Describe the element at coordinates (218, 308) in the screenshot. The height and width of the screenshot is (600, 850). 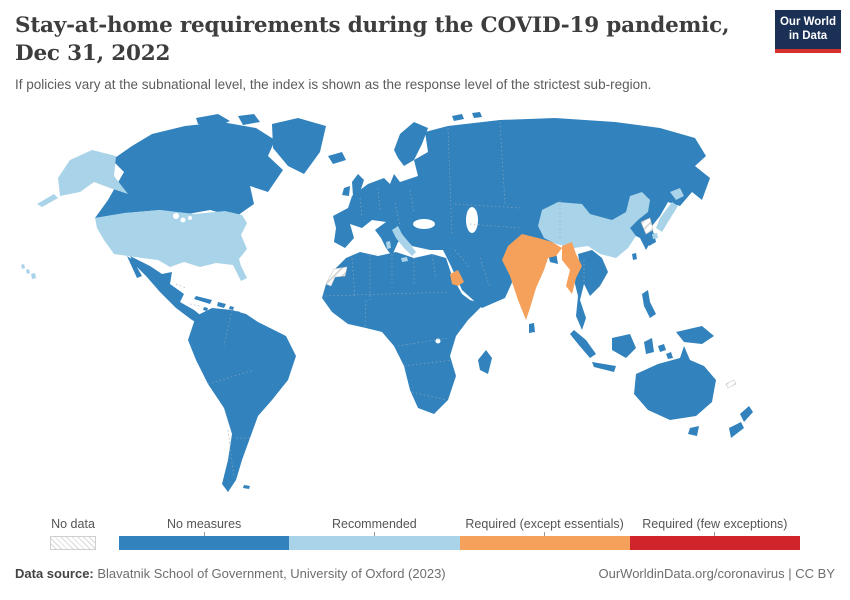
I see `map-region-caribbean` at that location.